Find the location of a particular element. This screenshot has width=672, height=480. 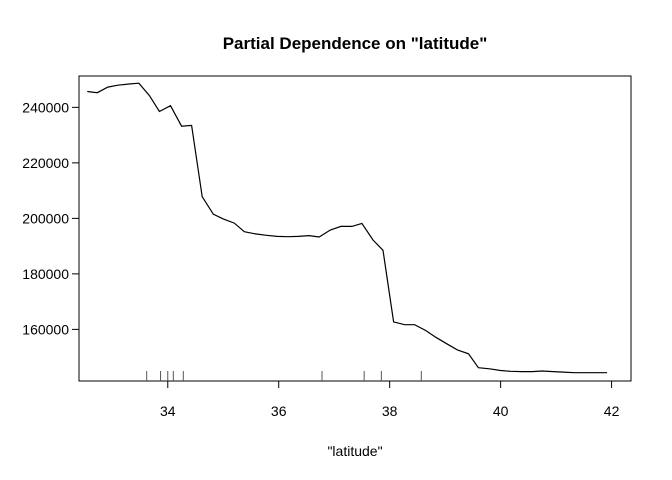

x-tick-label: 36 is located at coordinates (279, 411).